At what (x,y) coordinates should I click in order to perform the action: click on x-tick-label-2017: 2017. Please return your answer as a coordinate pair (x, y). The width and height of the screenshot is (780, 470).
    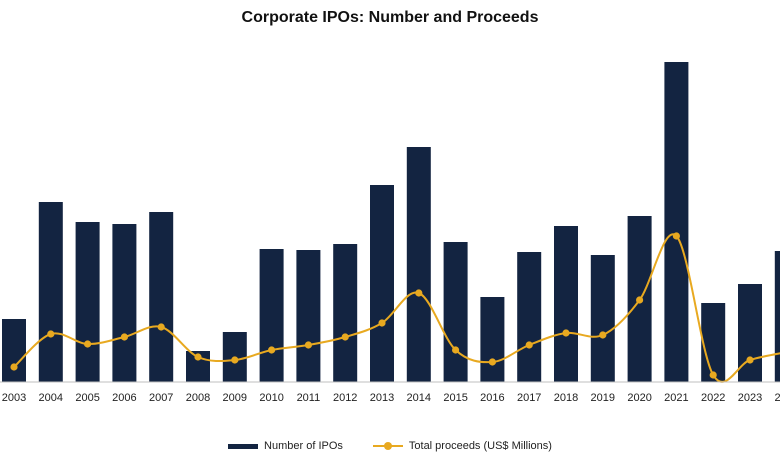
    Looking at the image, I should click on (529, 398).